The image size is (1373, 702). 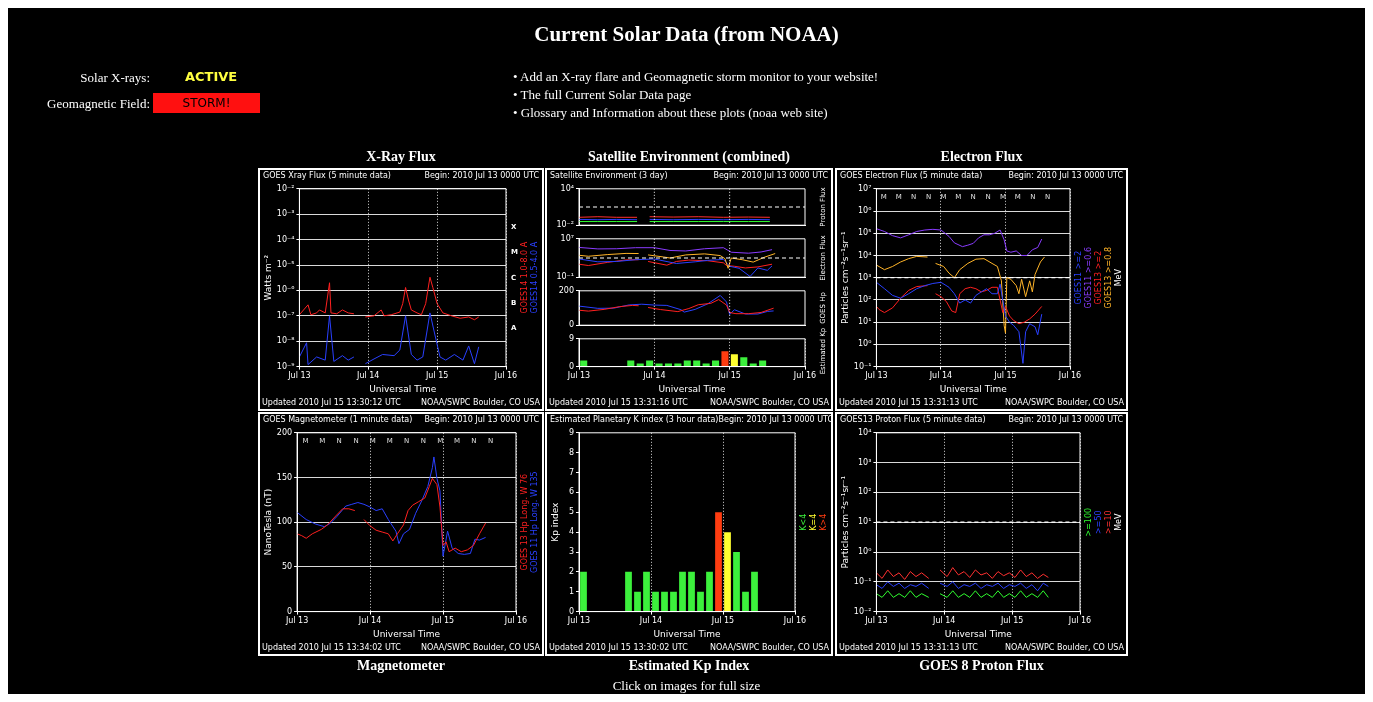 What do you see at coordinates (671, 113) in the screenshot?
I see `text: • Glossary and Information about these plots (noaa web site)` at bounding box center [671, 113].